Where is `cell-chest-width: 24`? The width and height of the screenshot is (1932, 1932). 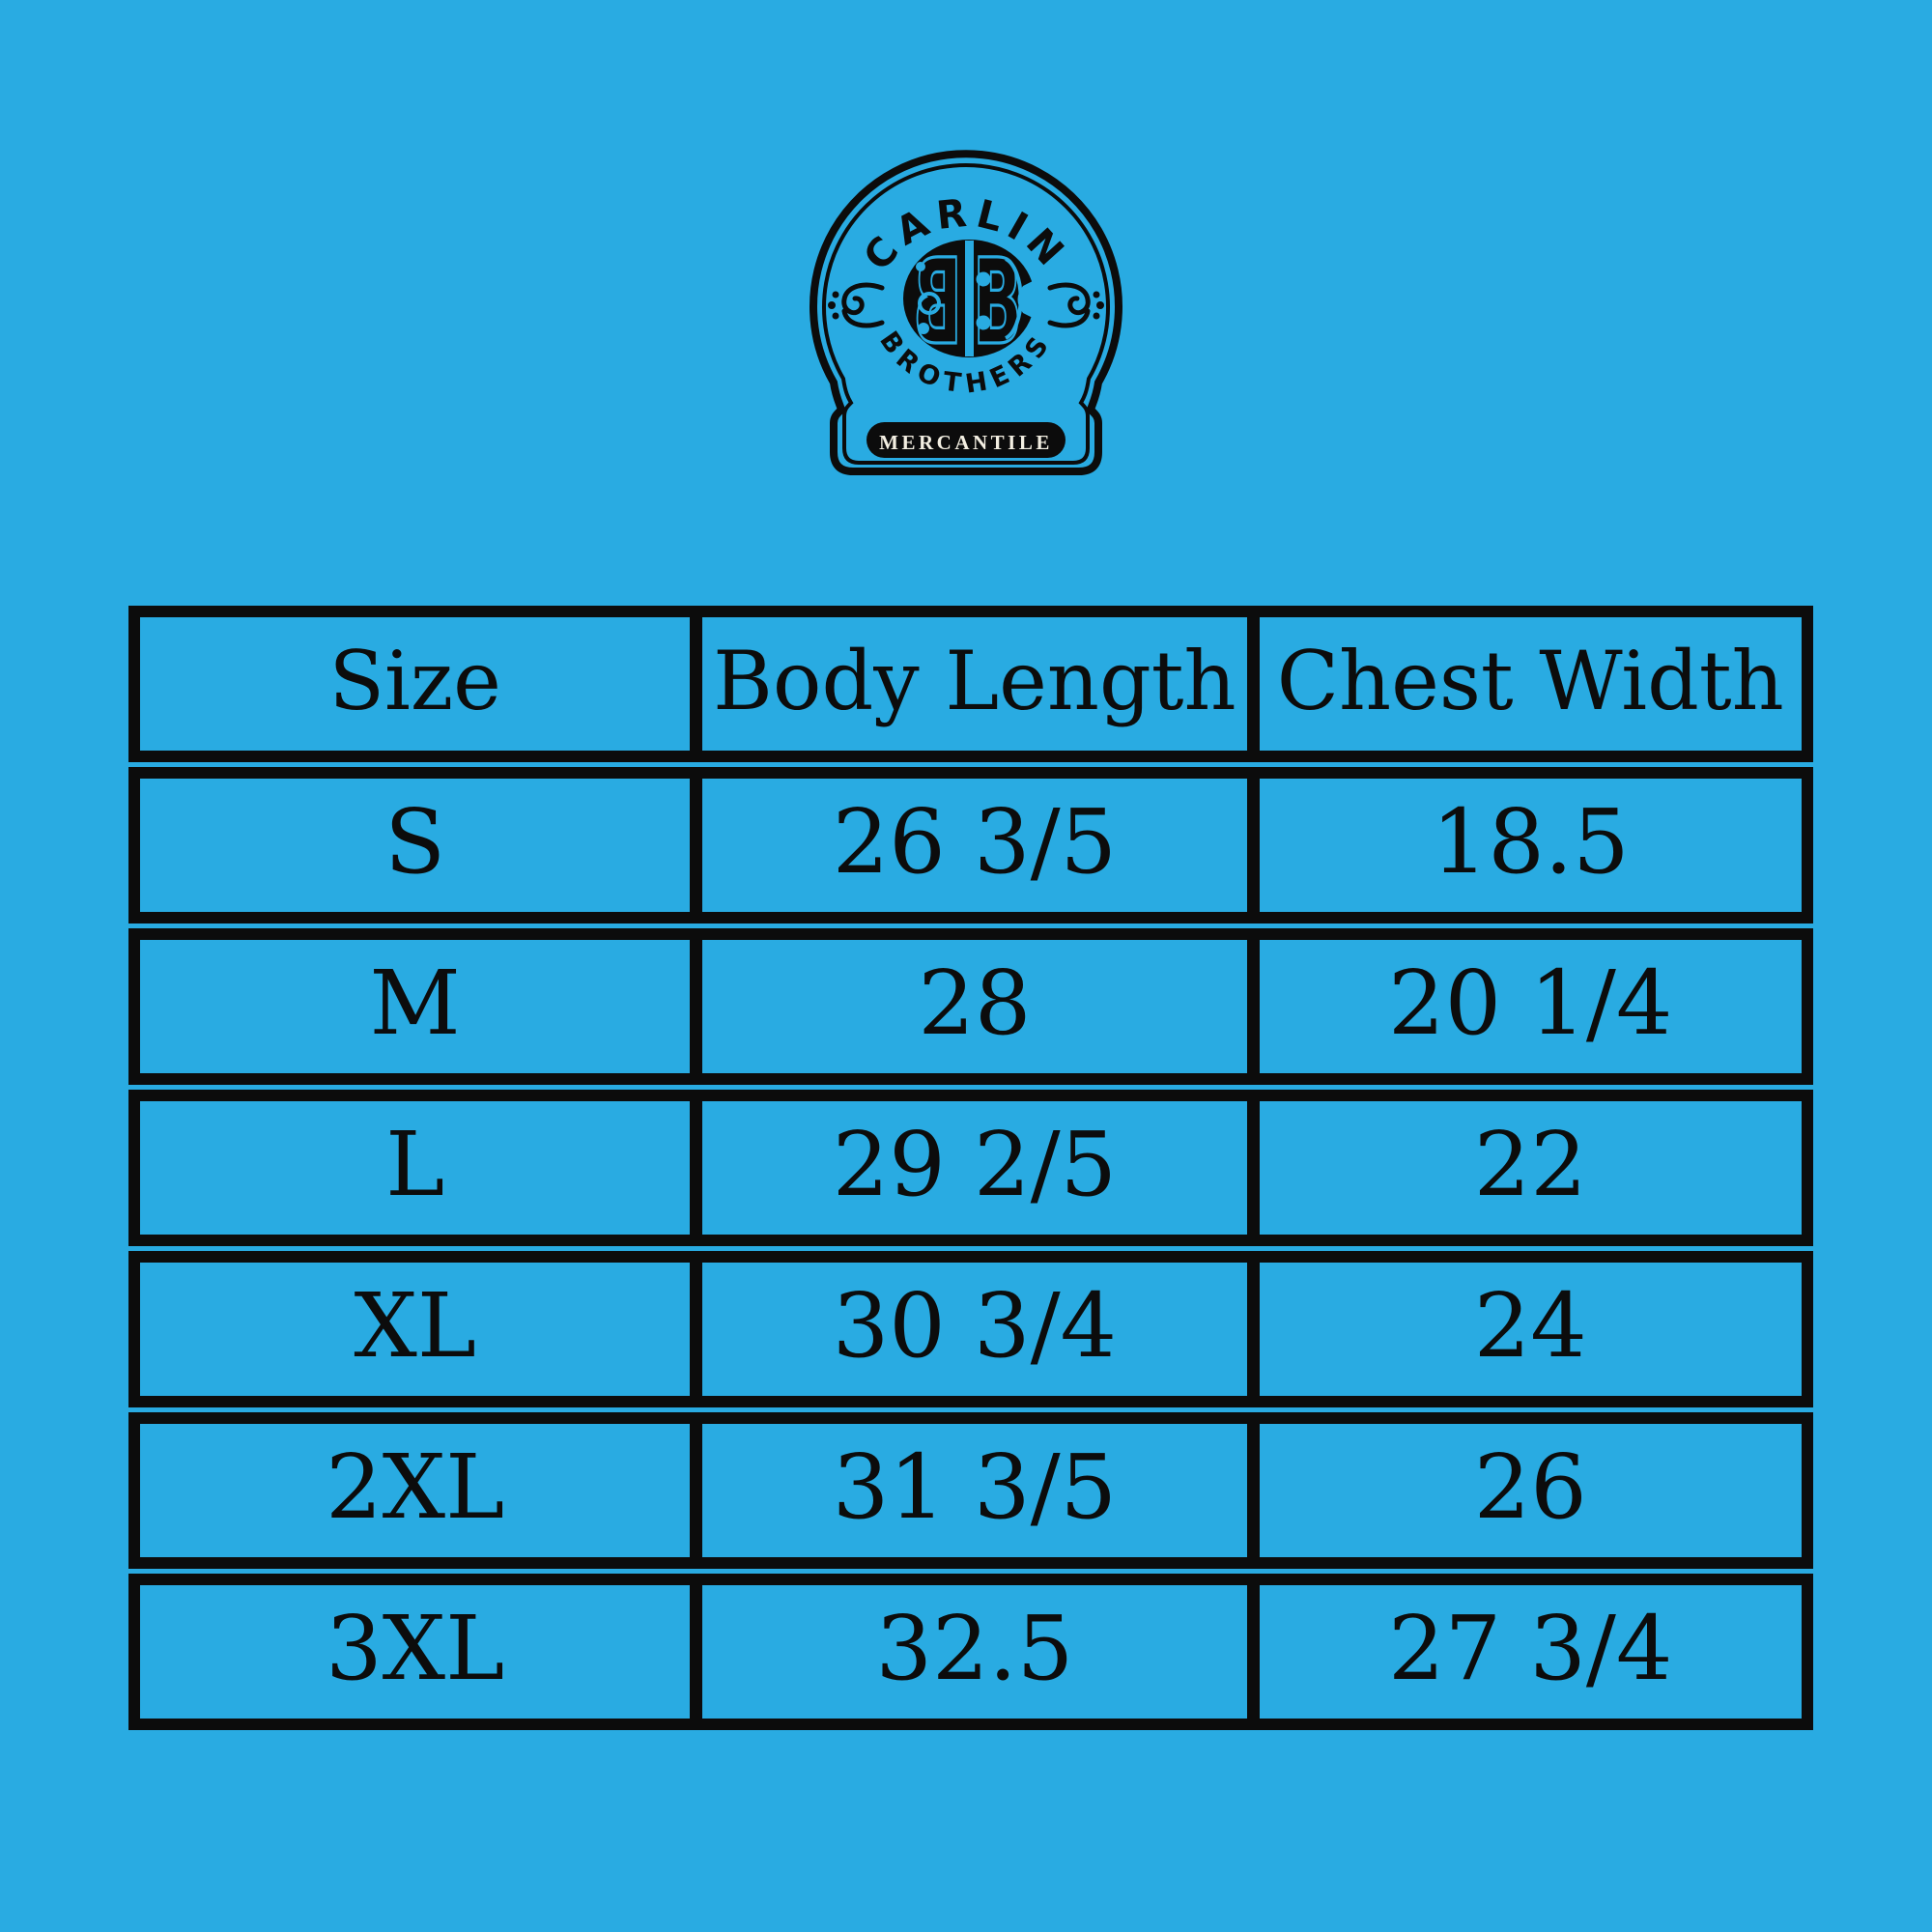 cell-chest-width: 24 is located at coordinates (1524, 1329).